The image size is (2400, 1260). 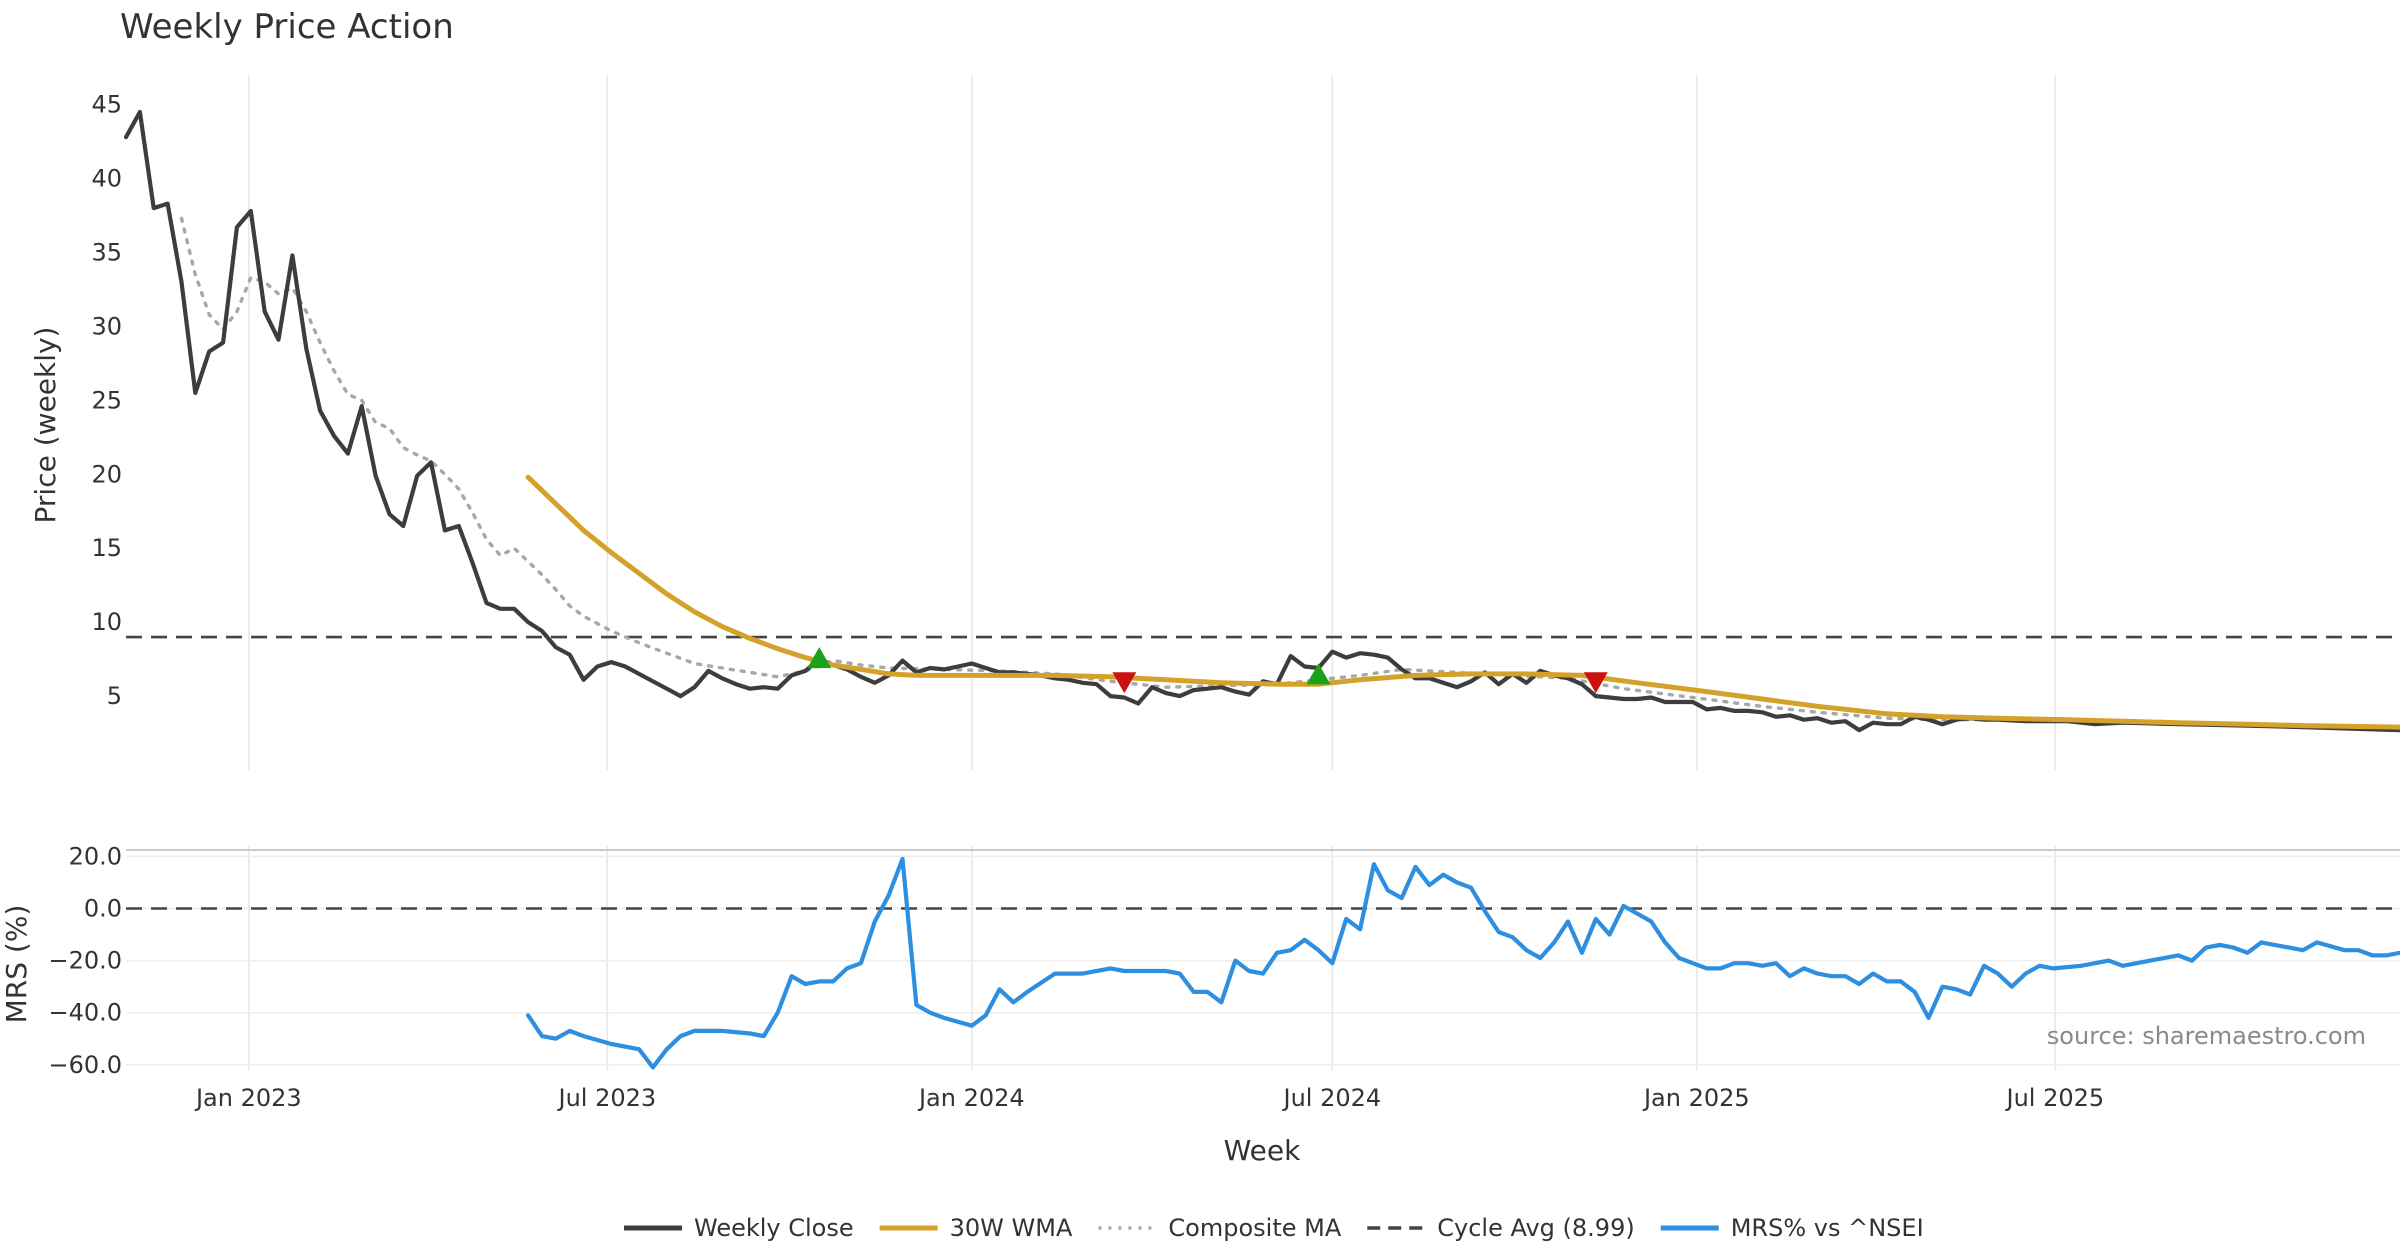 I want to click on price-y-tick-label: 15, so click(x=106, y=548).